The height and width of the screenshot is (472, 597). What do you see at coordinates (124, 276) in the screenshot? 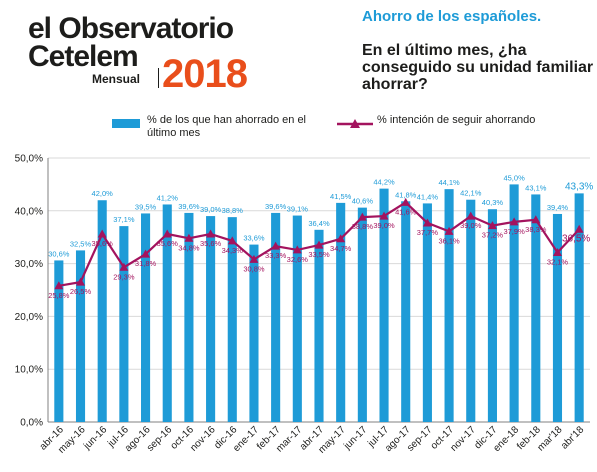
I see `line-data-label: 29,3%` at bounding box center [124, 276].